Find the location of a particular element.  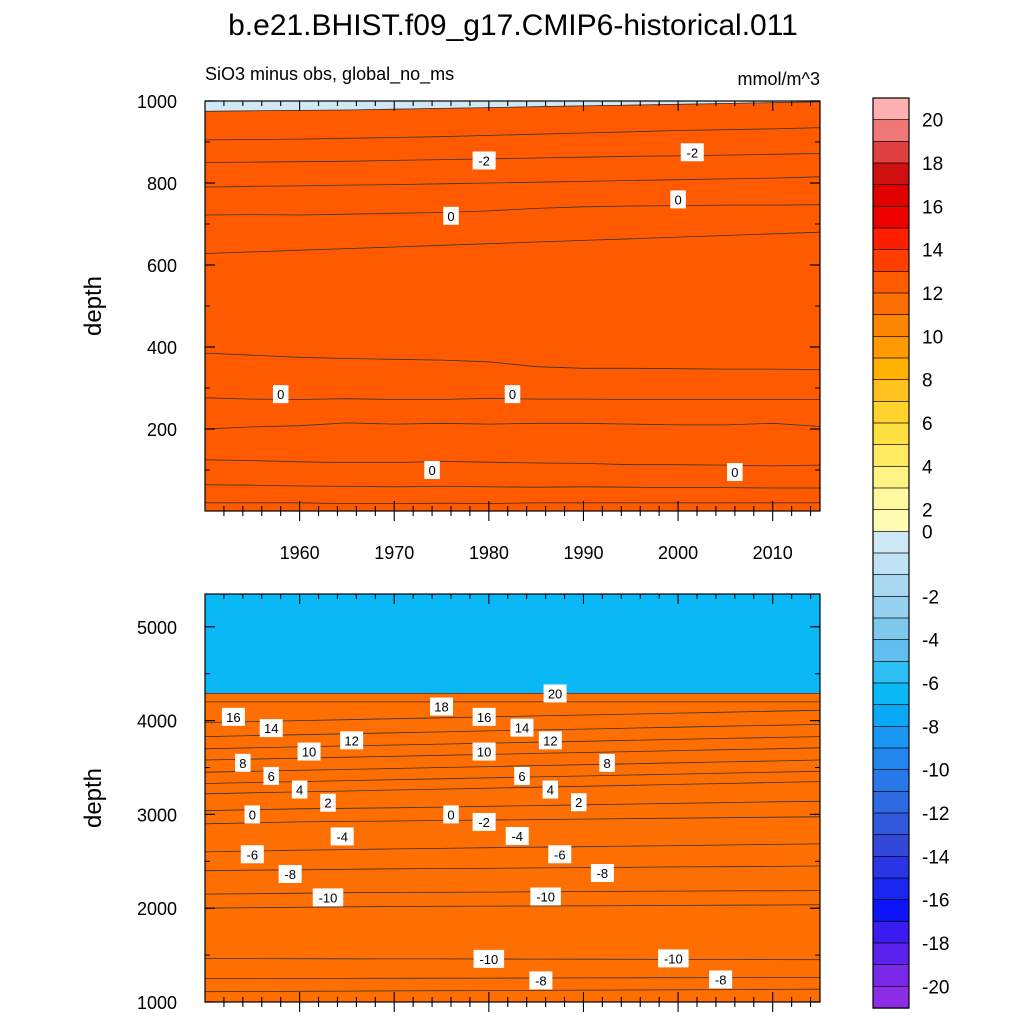

bottom-y-tick-4: 5000 is located at coordinates (157, 628).